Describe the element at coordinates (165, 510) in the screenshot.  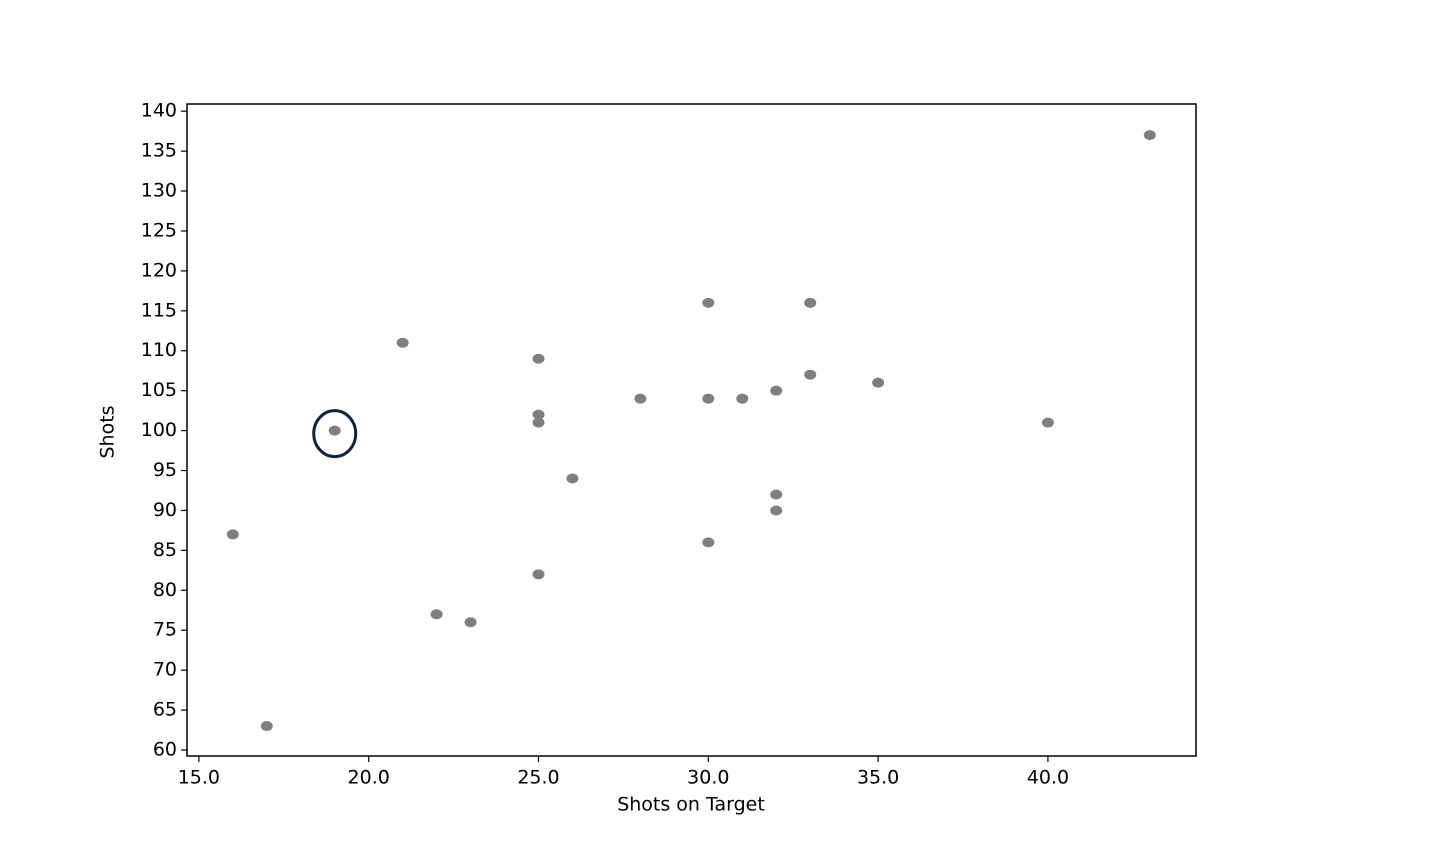
I see `y-tick-label: 90` at that location.